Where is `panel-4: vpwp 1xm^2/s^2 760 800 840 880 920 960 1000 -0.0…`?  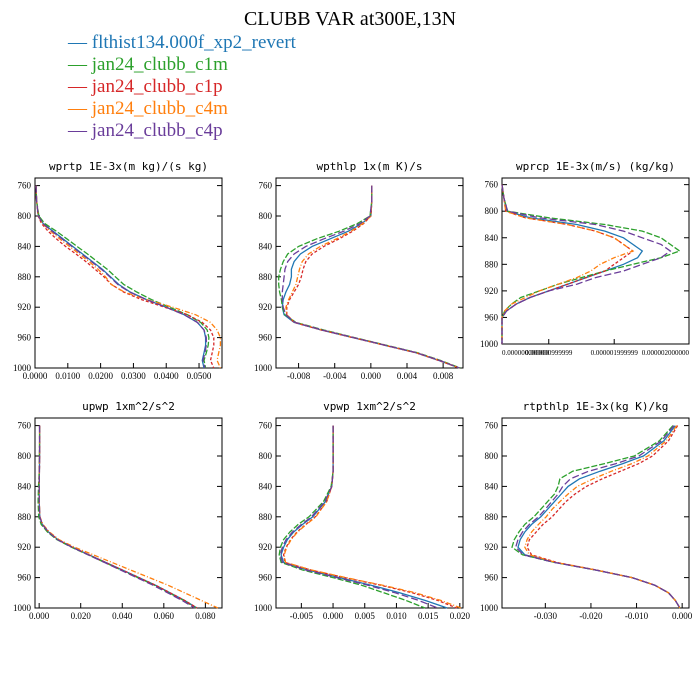
panel-4: vpwp 1xm^2/s^2 760 800 840 880 920 960 1000 -0.0… is located at coordinates (362, 510).